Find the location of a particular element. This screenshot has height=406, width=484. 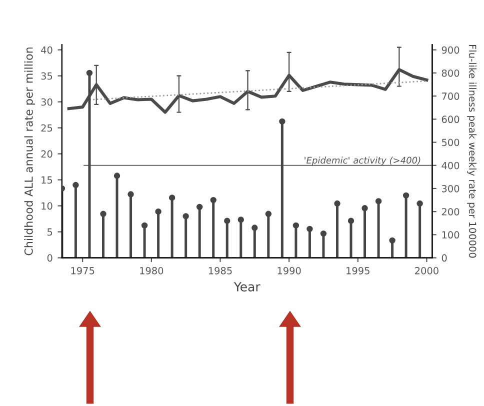

ref-line-label: 'Epidemic' activity (>400) is located at coordinates (362, 161).